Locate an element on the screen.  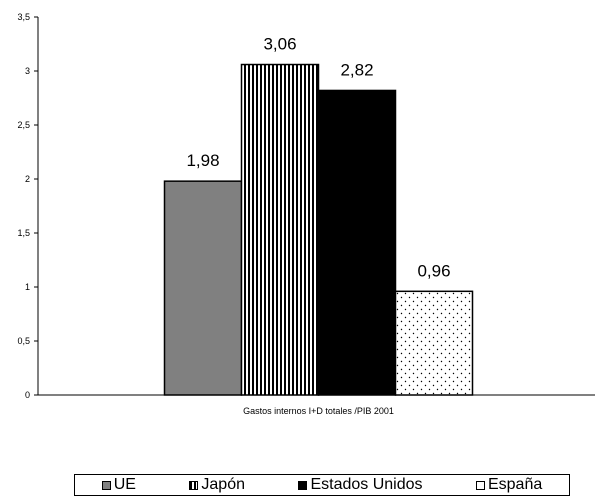
data-label-jap-n: 3,06 is located at coordinates (279, 44).